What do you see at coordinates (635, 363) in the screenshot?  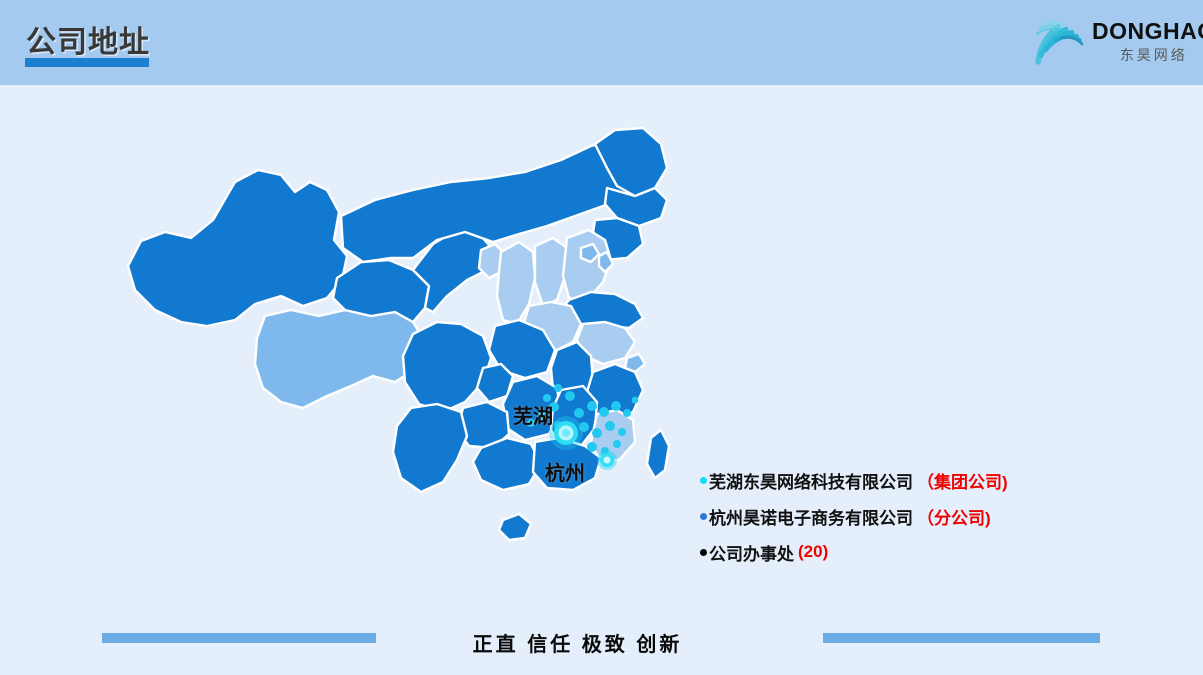 I see `province-shanghai` at bounding box center [635, 363].